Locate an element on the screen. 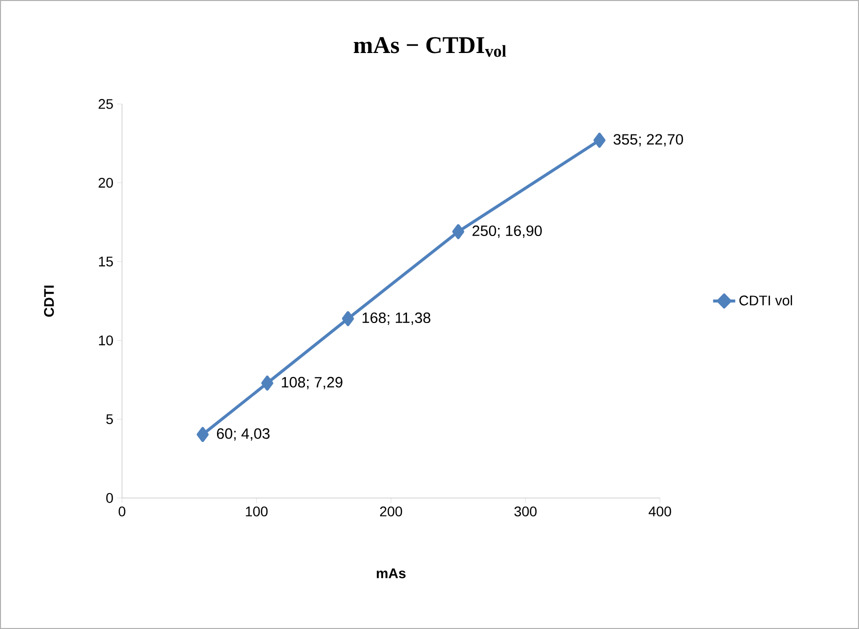  data-label: 355; 22,70 is located at coordinates (649, 140).